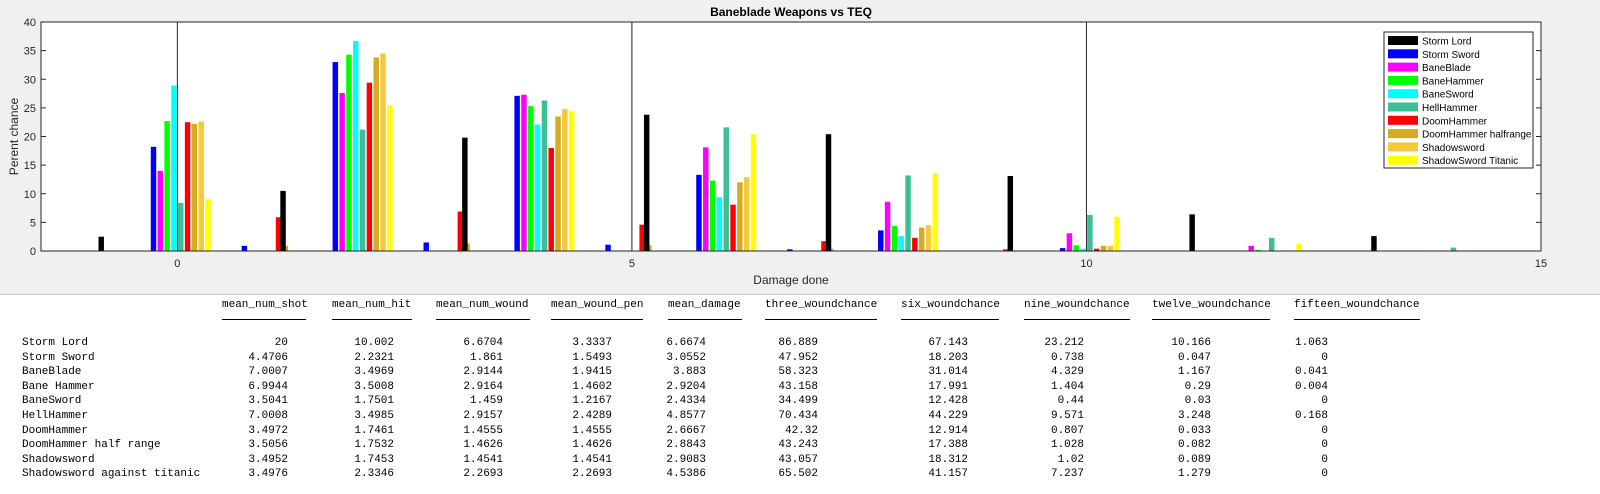 This screenshot has height=494, width=1600. What do you see at coordinates (30, 109) in the screenshot?
I see `y-tick-label: 25` at bounding box center [30, 109].